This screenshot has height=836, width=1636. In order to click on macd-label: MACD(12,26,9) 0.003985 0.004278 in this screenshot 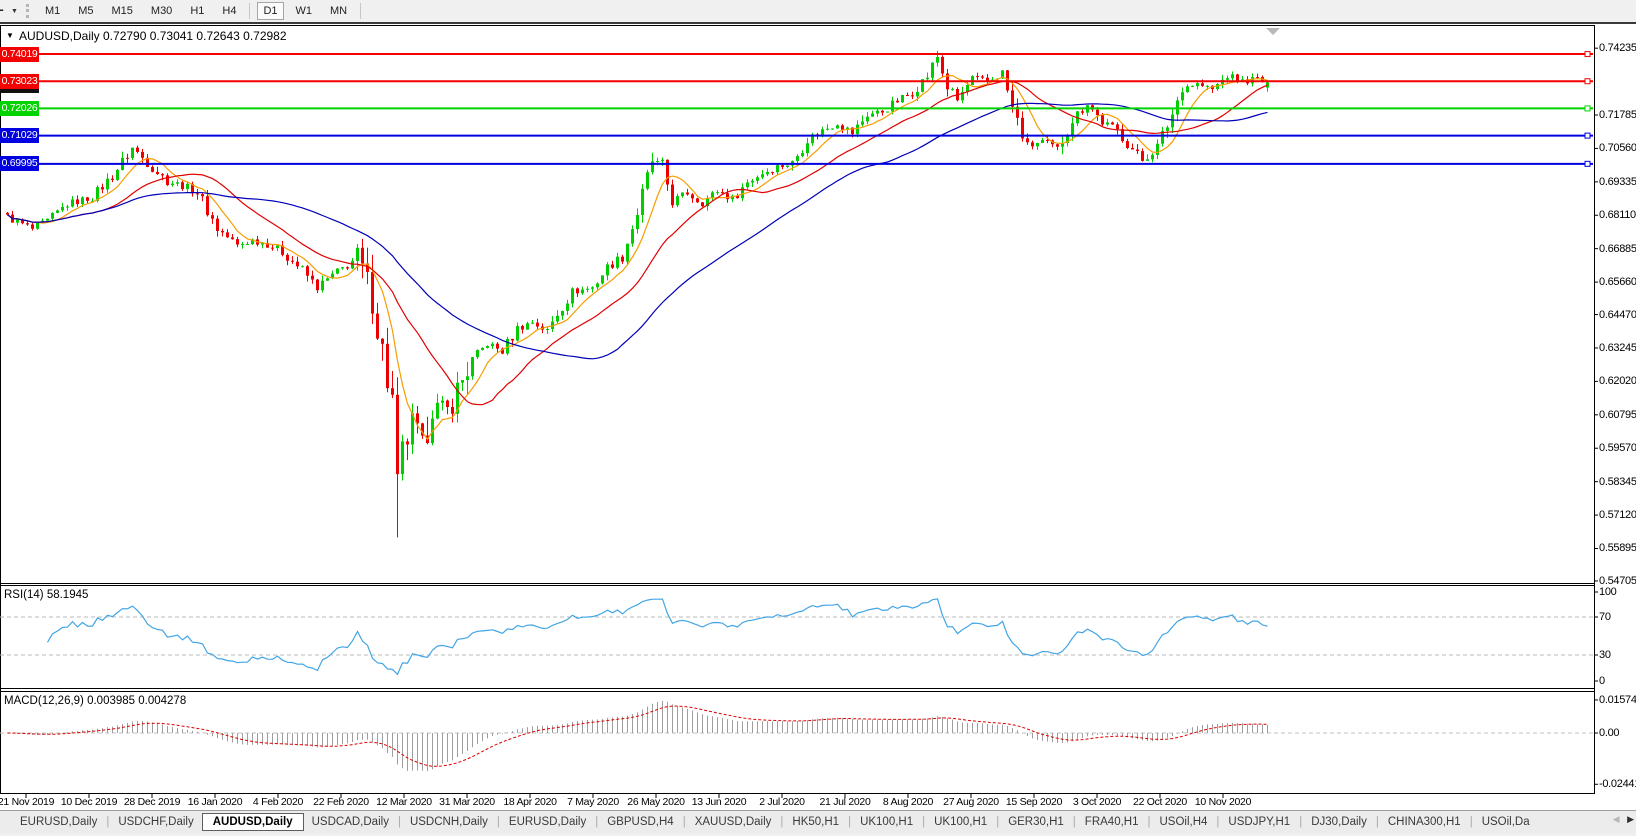, I will do `click(95, 701)`.